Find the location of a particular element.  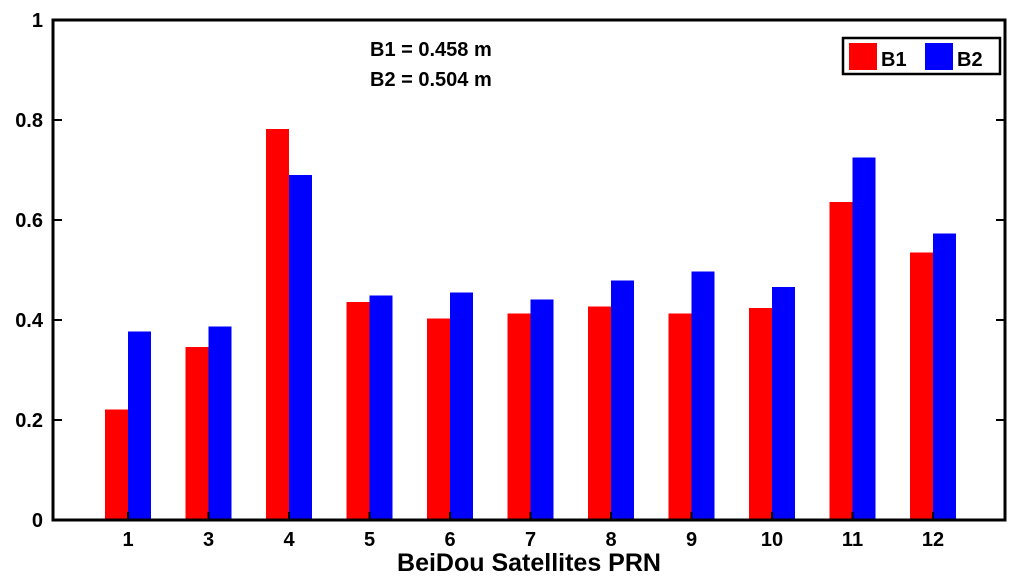

x-tick-label: 12 is located at coordinates (933, 540).